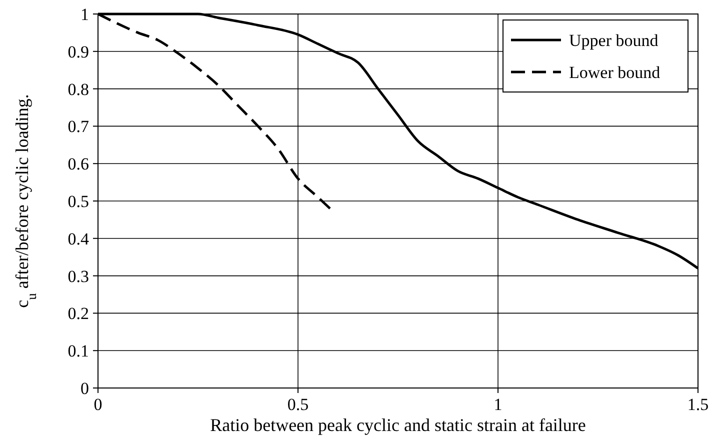 Image resolution: width=712 pixels, height=439 pixels. I want to click on x-tick-label: 1.5, so click(698, 404).